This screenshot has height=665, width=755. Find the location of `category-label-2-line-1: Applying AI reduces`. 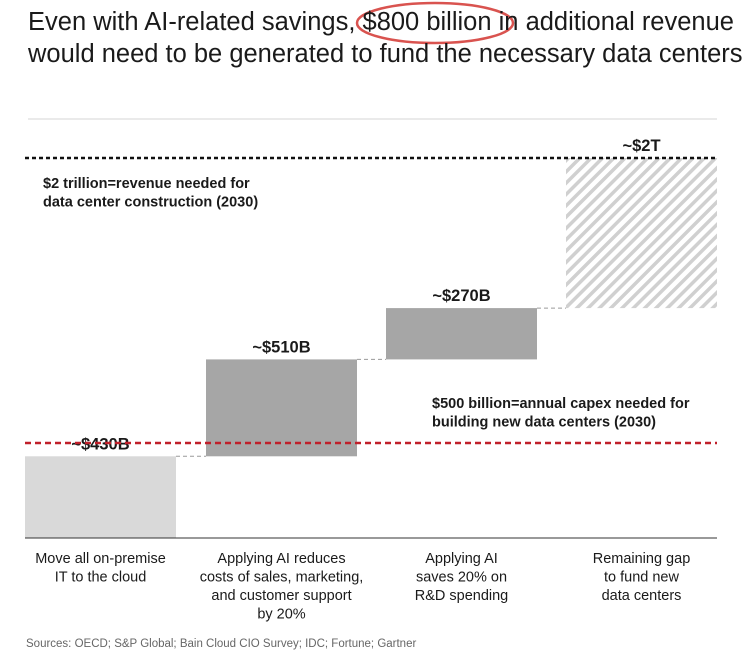

category-label-2-line-1: Applying AI reduces is located at coordinates (281, 559).